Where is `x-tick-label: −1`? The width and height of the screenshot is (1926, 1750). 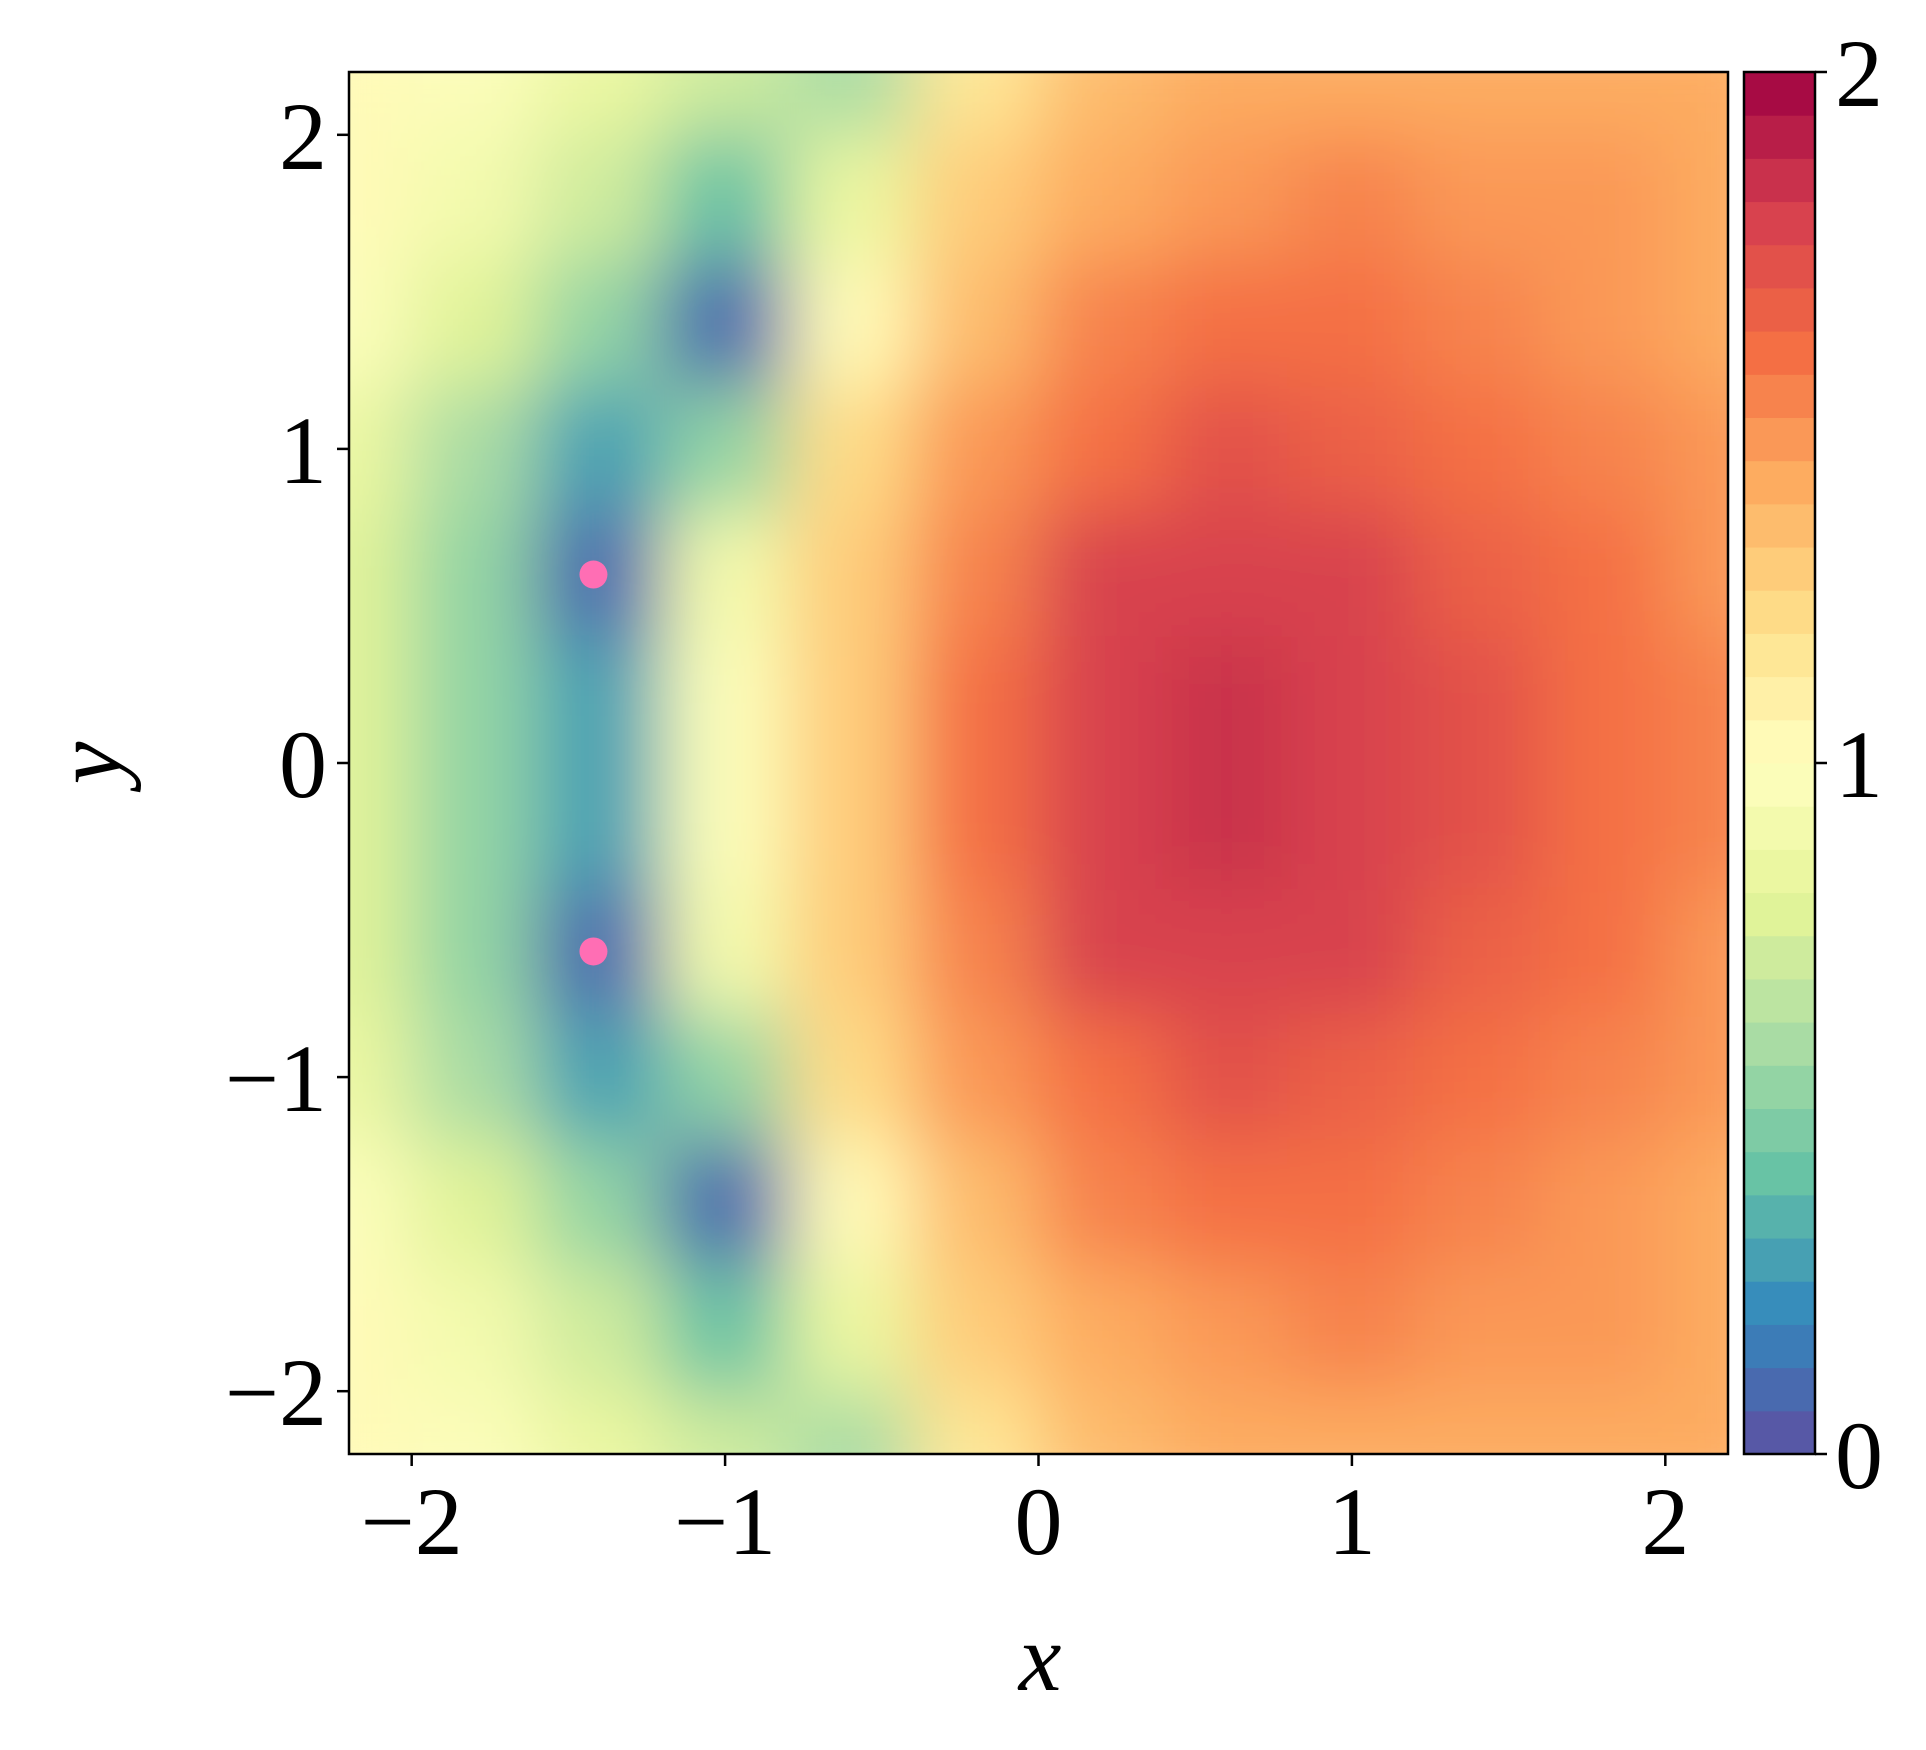
x-tick-label: −1 is located at coordinates (725, 1521).